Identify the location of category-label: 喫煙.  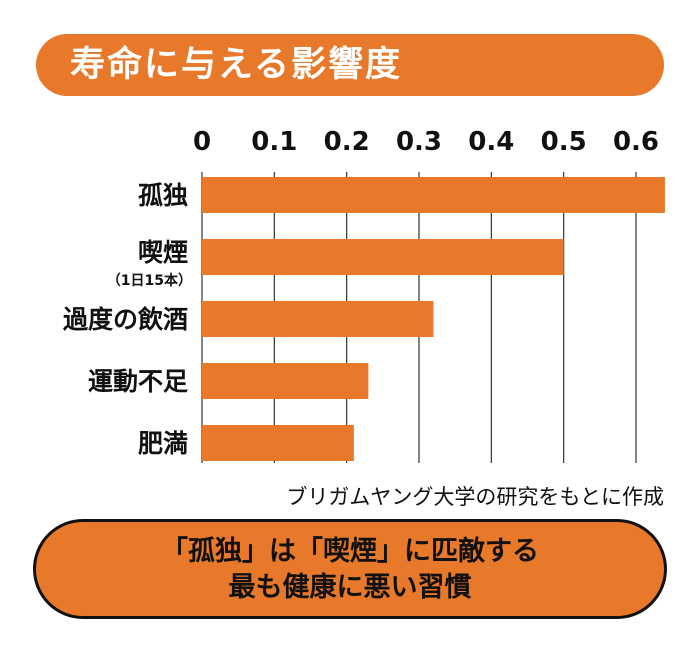
(163, 252).